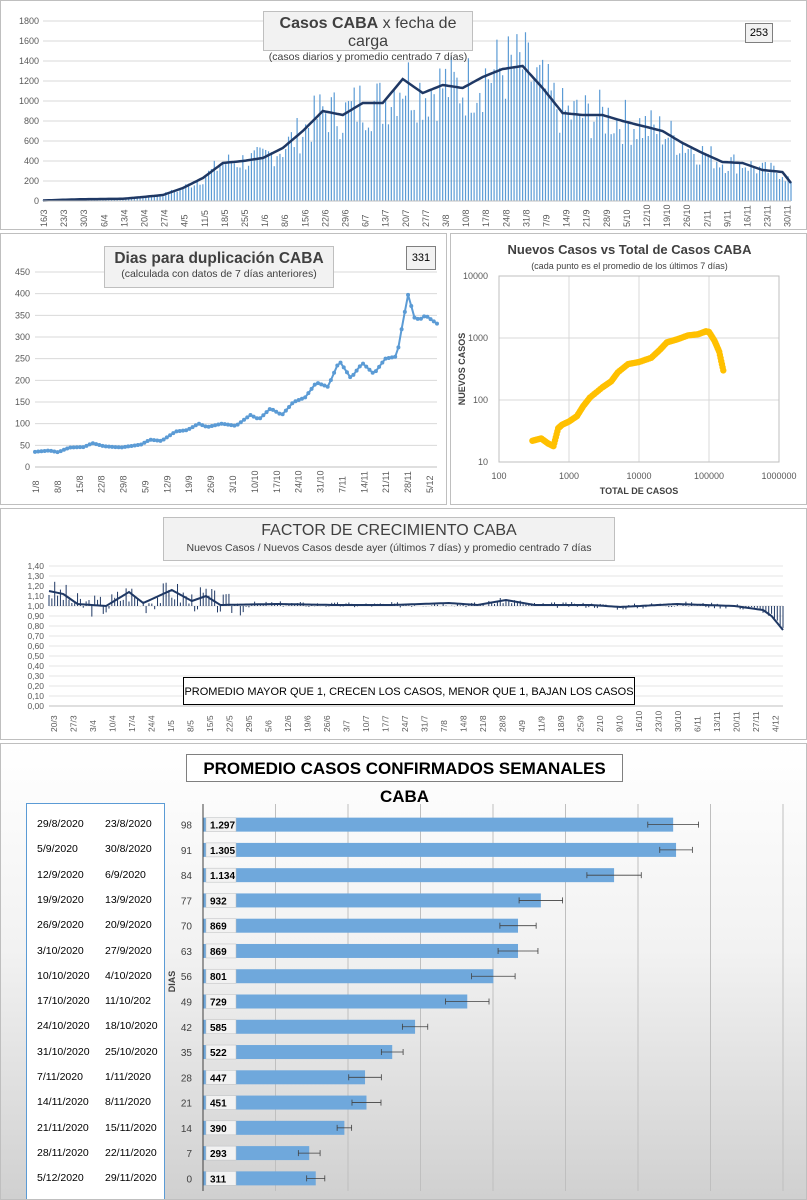 The width and height of the screenshot is (807, 1200). I want to click on factor-average-line, so click(416, 609).